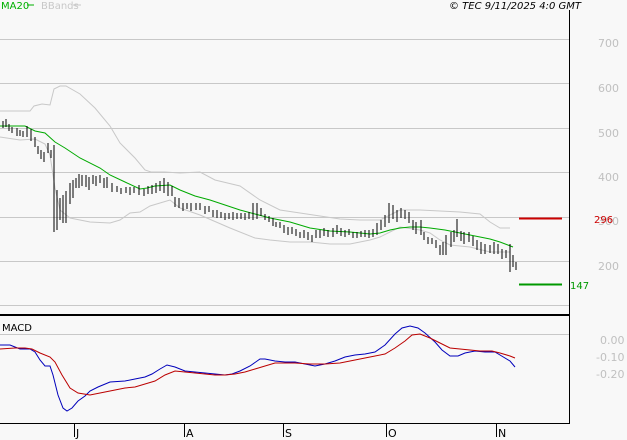 This screenshot has width=627, height=440. I want to click on y-tick-label: 300, so click(608, 221).